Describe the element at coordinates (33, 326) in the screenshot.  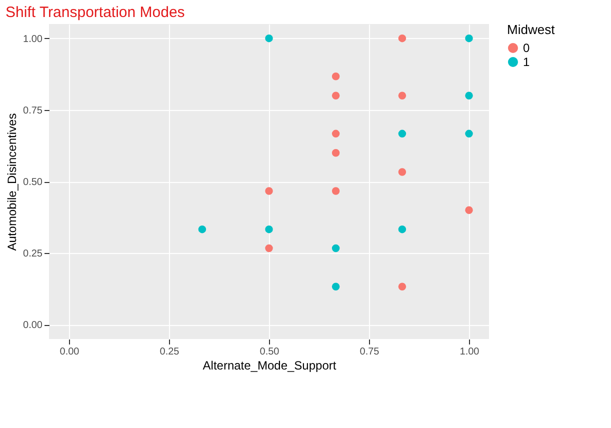
I see `y-tick-label: 0.00` at that location.